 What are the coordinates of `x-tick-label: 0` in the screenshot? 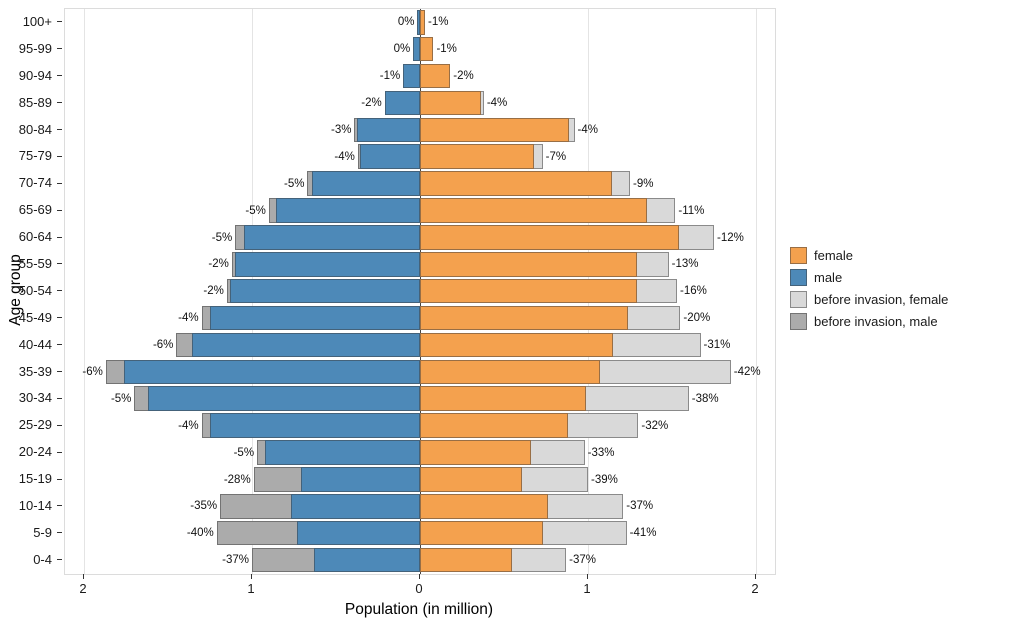 It's located at (419, 588).